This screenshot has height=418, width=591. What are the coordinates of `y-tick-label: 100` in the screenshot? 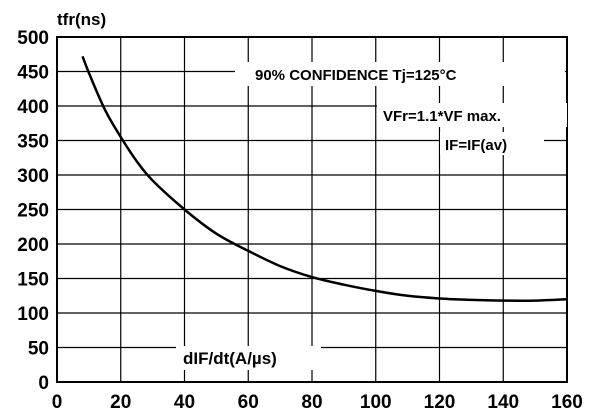 It's located at (33, 314).